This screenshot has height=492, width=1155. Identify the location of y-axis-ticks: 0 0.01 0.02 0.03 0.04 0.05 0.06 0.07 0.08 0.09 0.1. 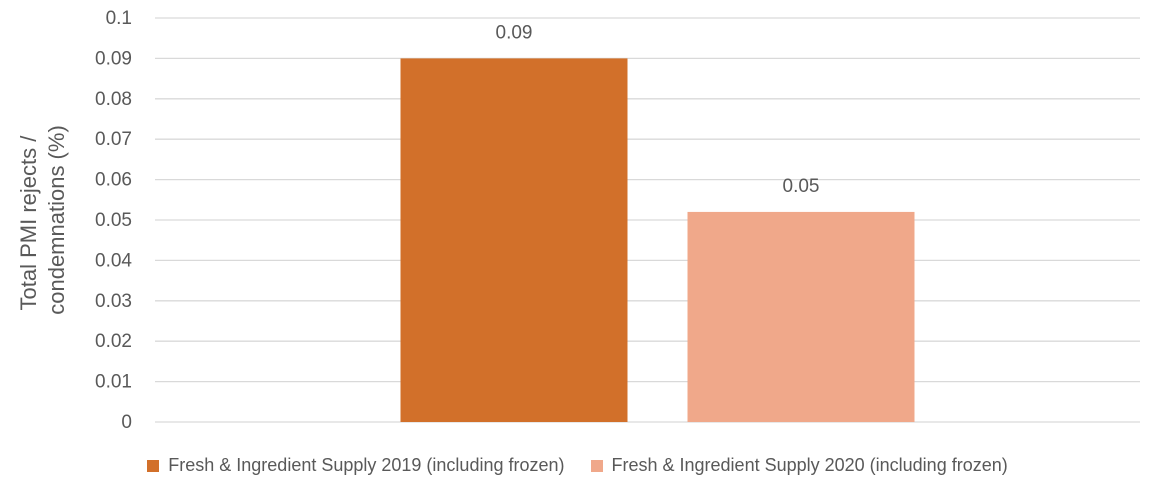
(113, 220).